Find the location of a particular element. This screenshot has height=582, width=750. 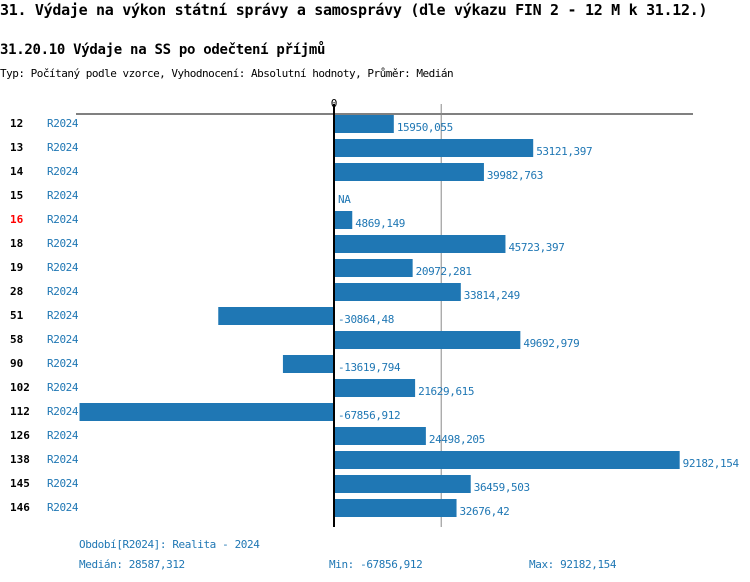

category-label: 145 is located at coordinates (20, 483).